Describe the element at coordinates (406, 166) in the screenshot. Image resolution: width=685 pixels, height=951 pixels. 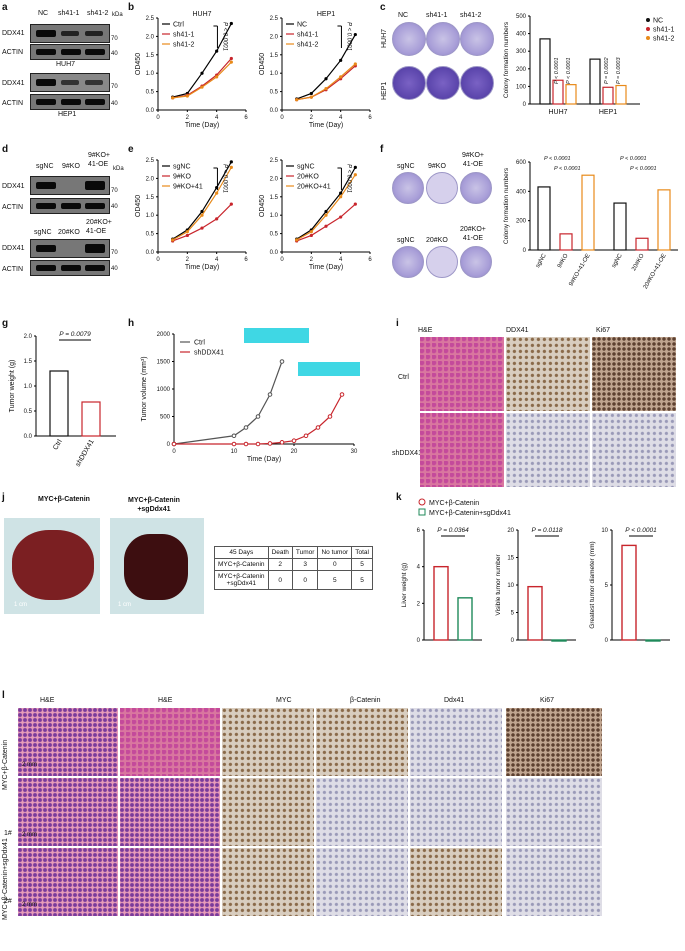
I see `col-label: sgNC` at that location.